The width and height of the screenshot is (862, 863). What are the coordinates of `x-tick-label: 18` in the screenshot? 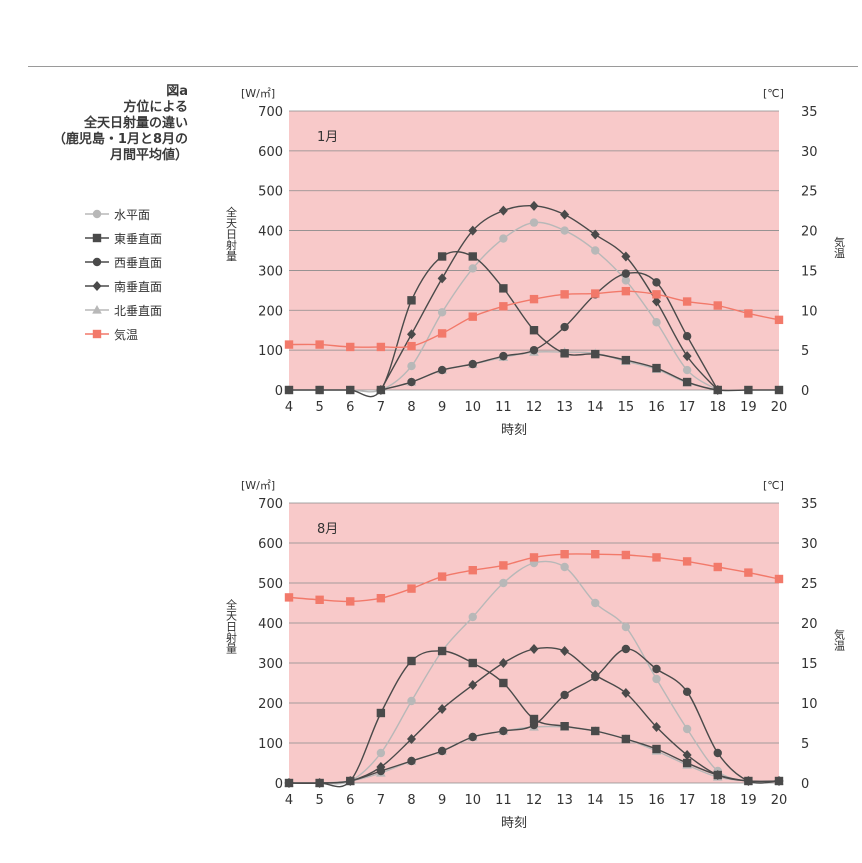 It's located at (717, 407).